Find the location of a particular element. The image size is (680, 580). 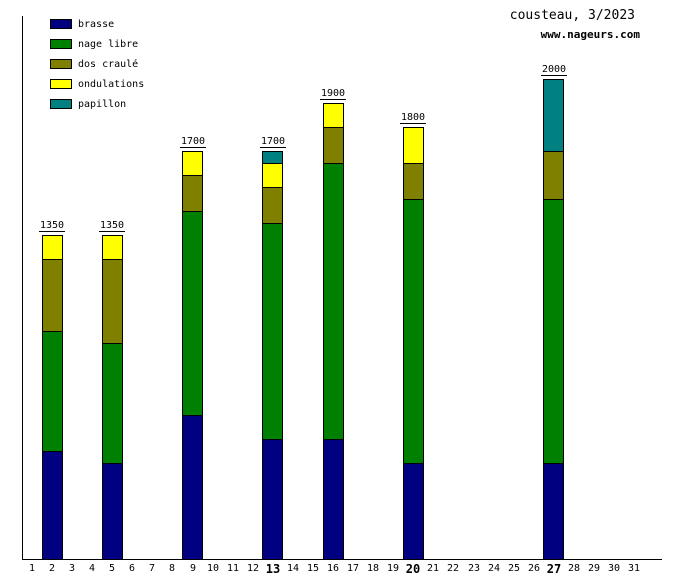

bar-total-label-day9: 1700 is located at coordinates (193, 142).